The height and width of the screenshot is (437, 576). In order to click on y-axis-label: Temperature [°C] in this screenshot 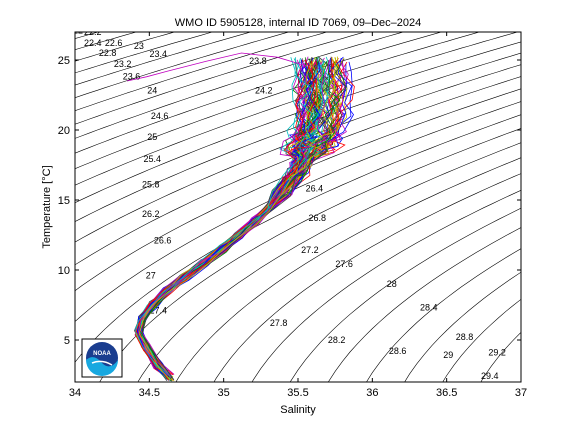, I will do `click(47, 206)`.